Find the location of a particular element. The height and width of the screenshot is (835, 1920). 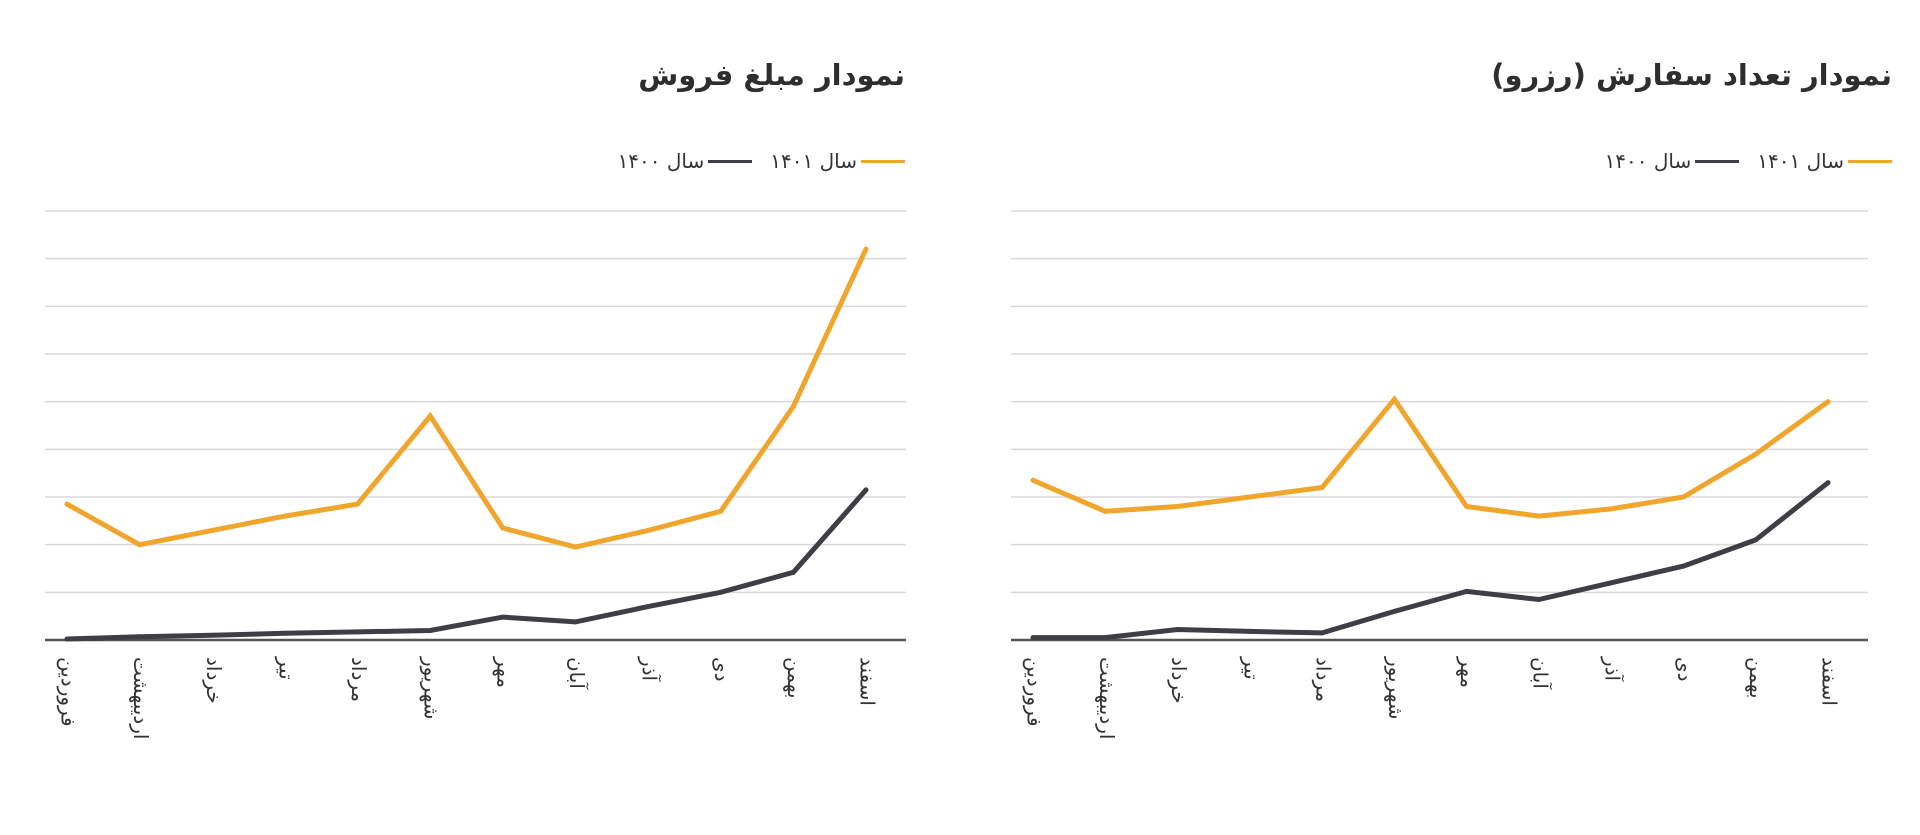

chart-title: نمودار تعداد سفارش (رزرو) is located at coordinates (1691, 75).